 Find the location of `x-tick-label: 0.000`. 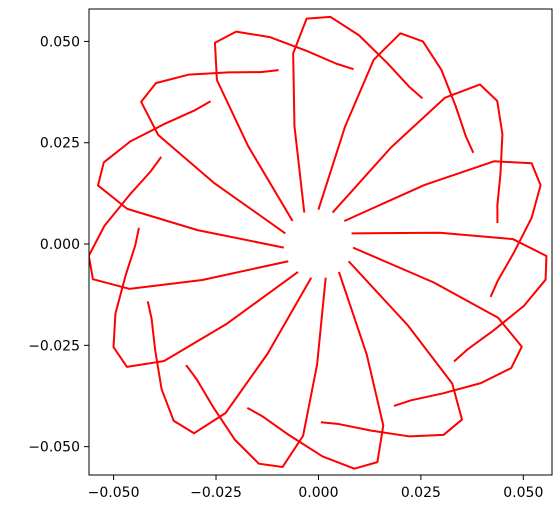

x-tick-label: 0.000 is located at coordinates (318, 493).